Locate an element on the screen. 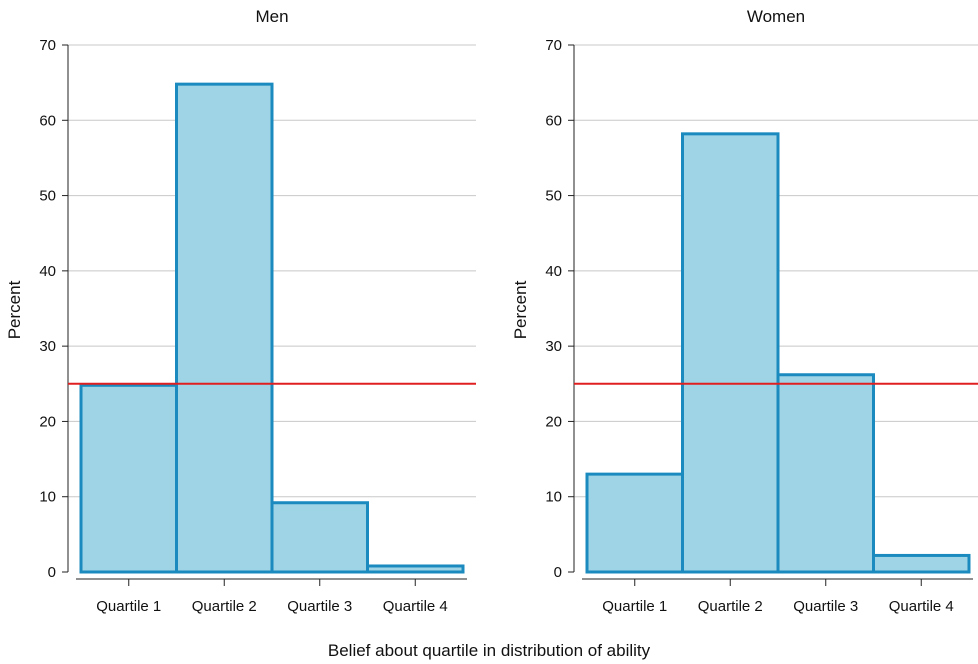  y-tick-label-0-6: 60 is located at coordinates (47, 120).